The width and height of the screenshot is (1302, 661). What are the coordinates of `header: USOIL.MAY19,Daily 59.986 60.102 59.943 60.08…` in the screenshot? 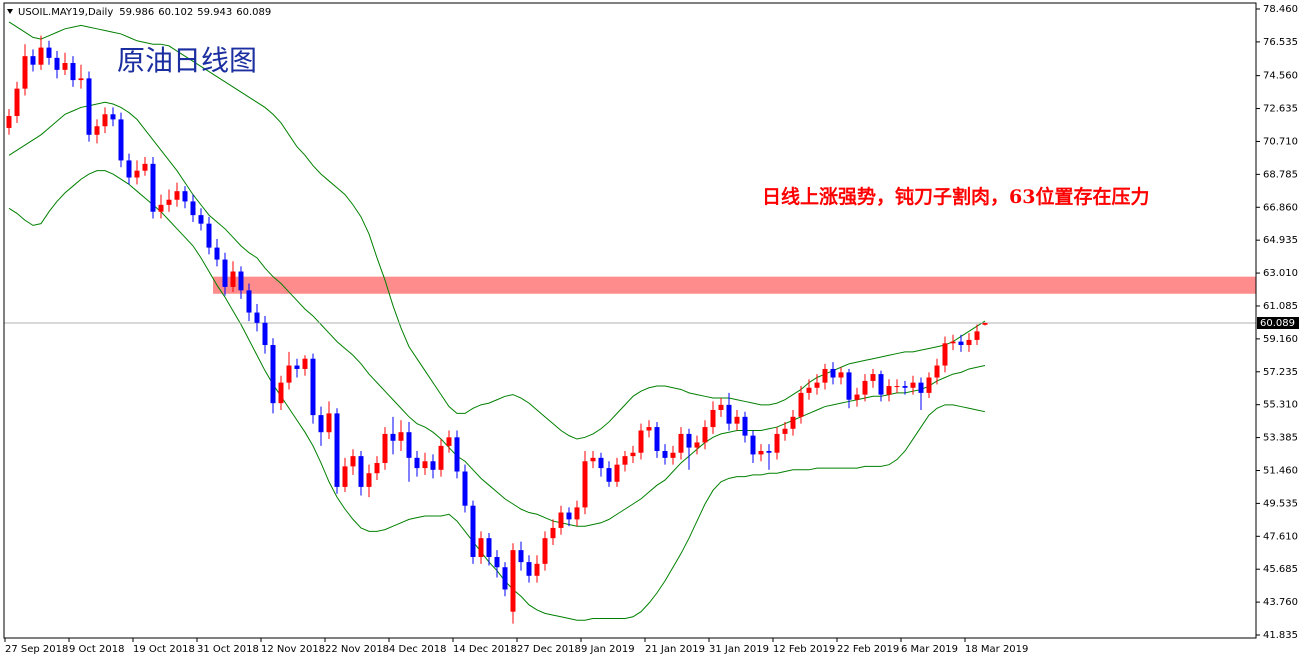 It's located at (144, 12).